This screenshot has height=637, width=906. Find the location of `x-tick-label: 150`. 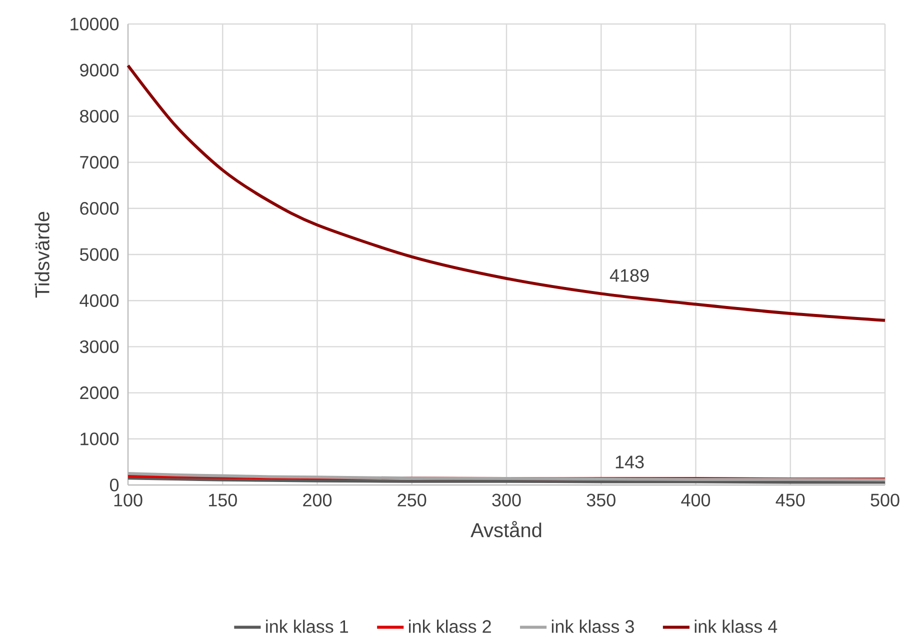

x-tick-label: 150 is located at coordinates (222, 500).